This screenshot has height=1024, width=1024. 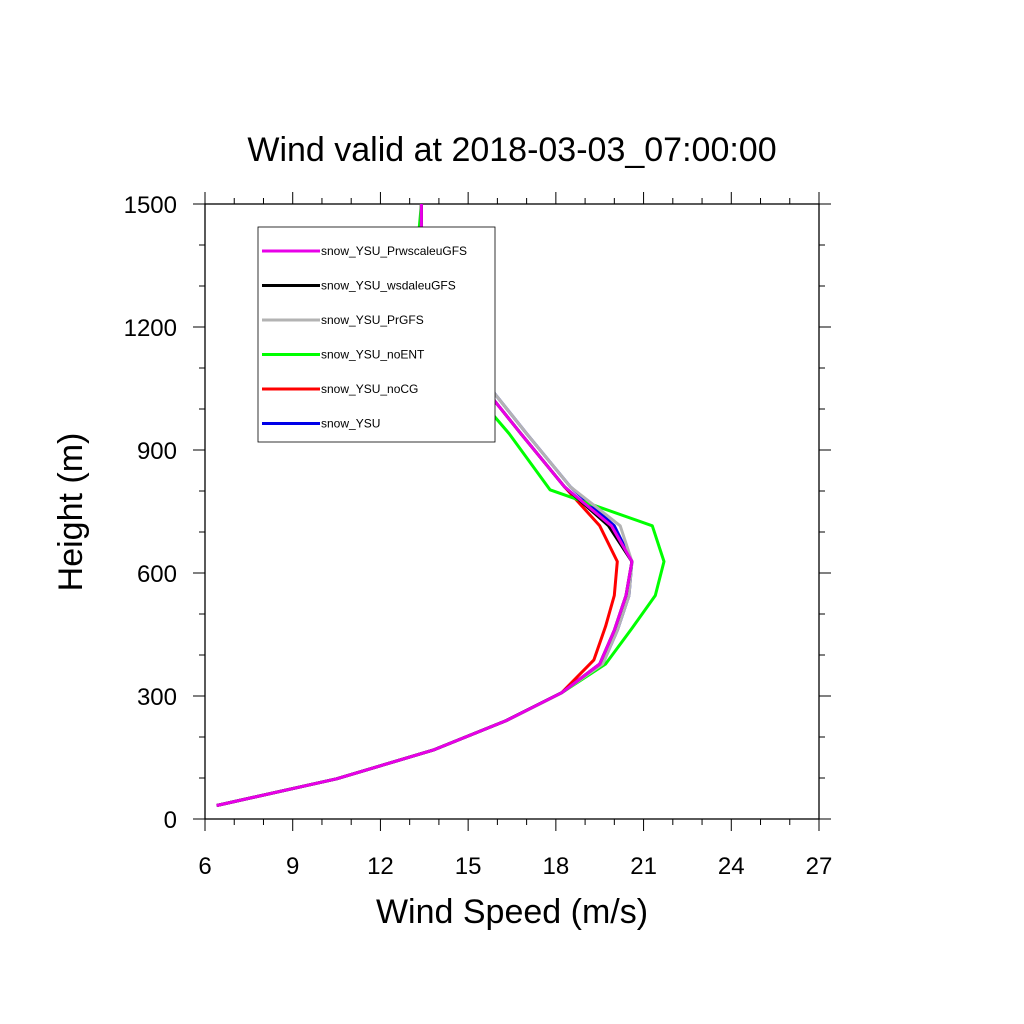 What do you see at coordinates (150, 328) in the screenshot?
I see `y-tick-label: 1200` at bounding box center [150, 328].